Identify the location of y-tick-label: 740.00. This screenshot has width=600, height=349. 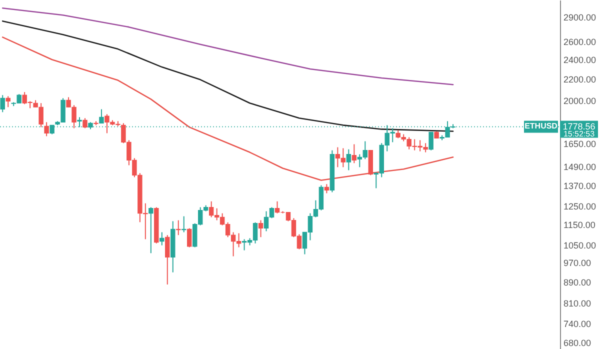
(578, 323).